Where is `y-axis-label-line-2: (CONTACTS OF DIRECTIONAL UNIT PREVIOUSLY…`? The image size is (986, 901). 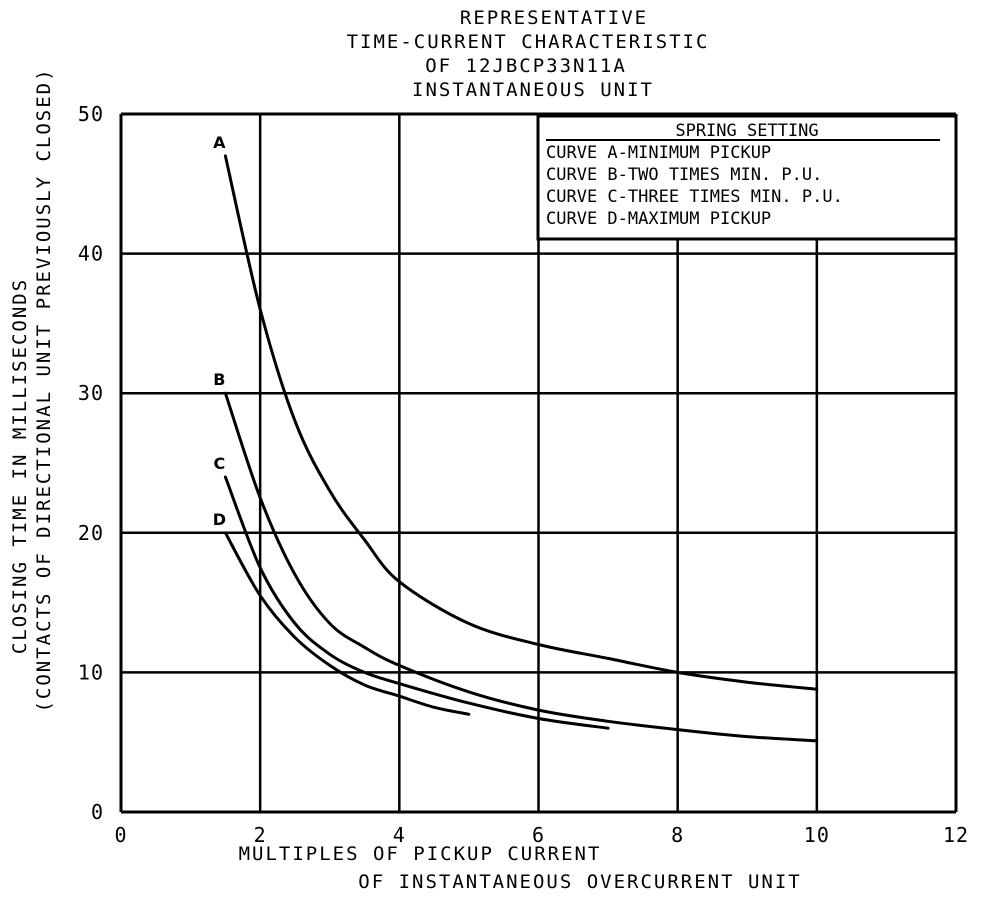
y-axis-label-line-2: (CONTACTS OF DIRECTIONAL UNIT PREVIOUSLY… is located at coordinates (44, 389).